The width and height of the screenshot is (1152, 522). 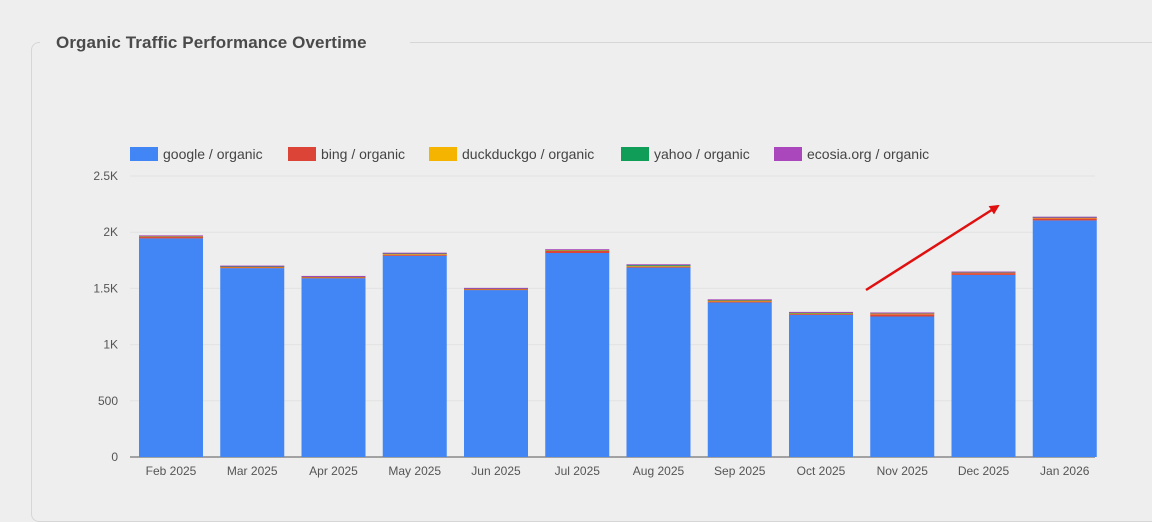 What do you see at coordinates (528, 154) in the screenshot?
I see `legend-label: duckduckgo / organic` at bounding box center [528, 154].